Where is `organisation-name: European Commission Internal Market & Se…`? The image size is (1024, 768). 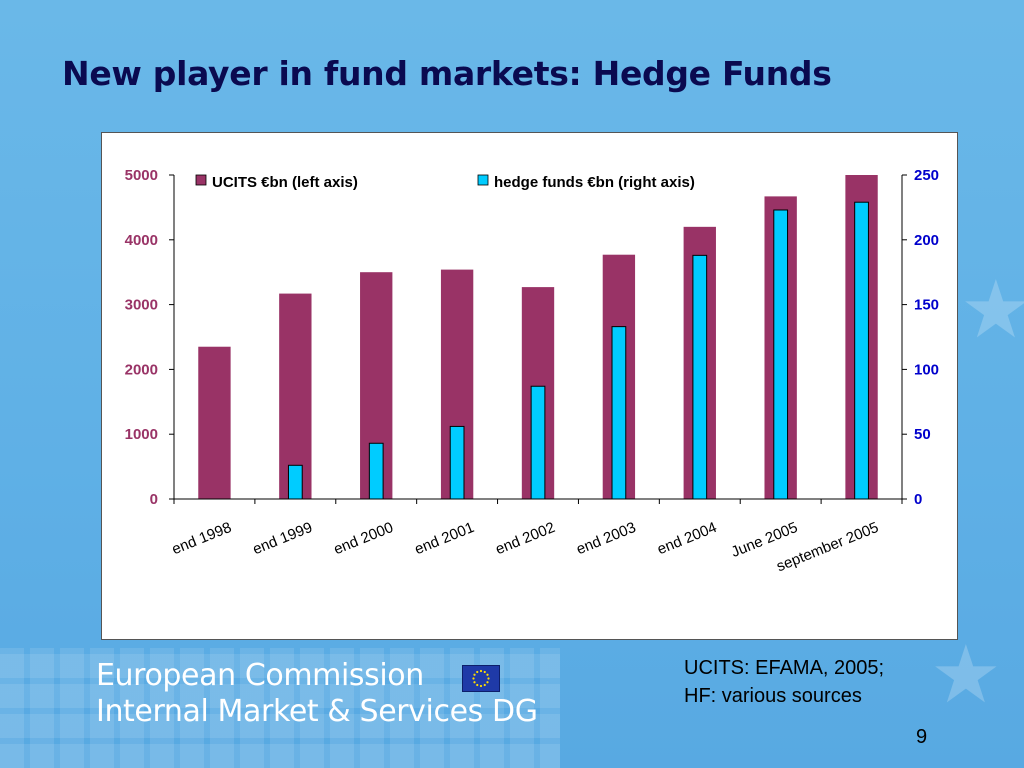 organisation-name: European Commission Internal Market & Se… is located at coordinates (317, 694).